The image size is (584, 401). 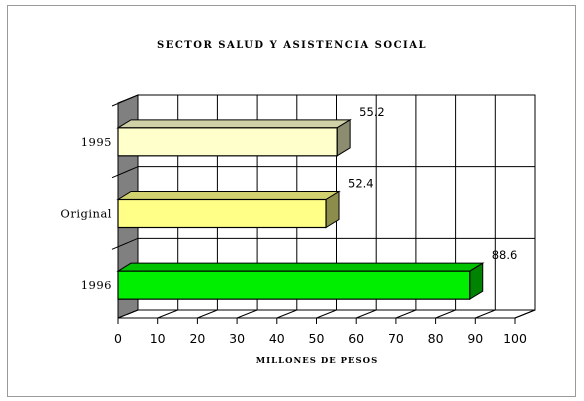 I want to click on category-label: Original, so click(x=86, y=214).